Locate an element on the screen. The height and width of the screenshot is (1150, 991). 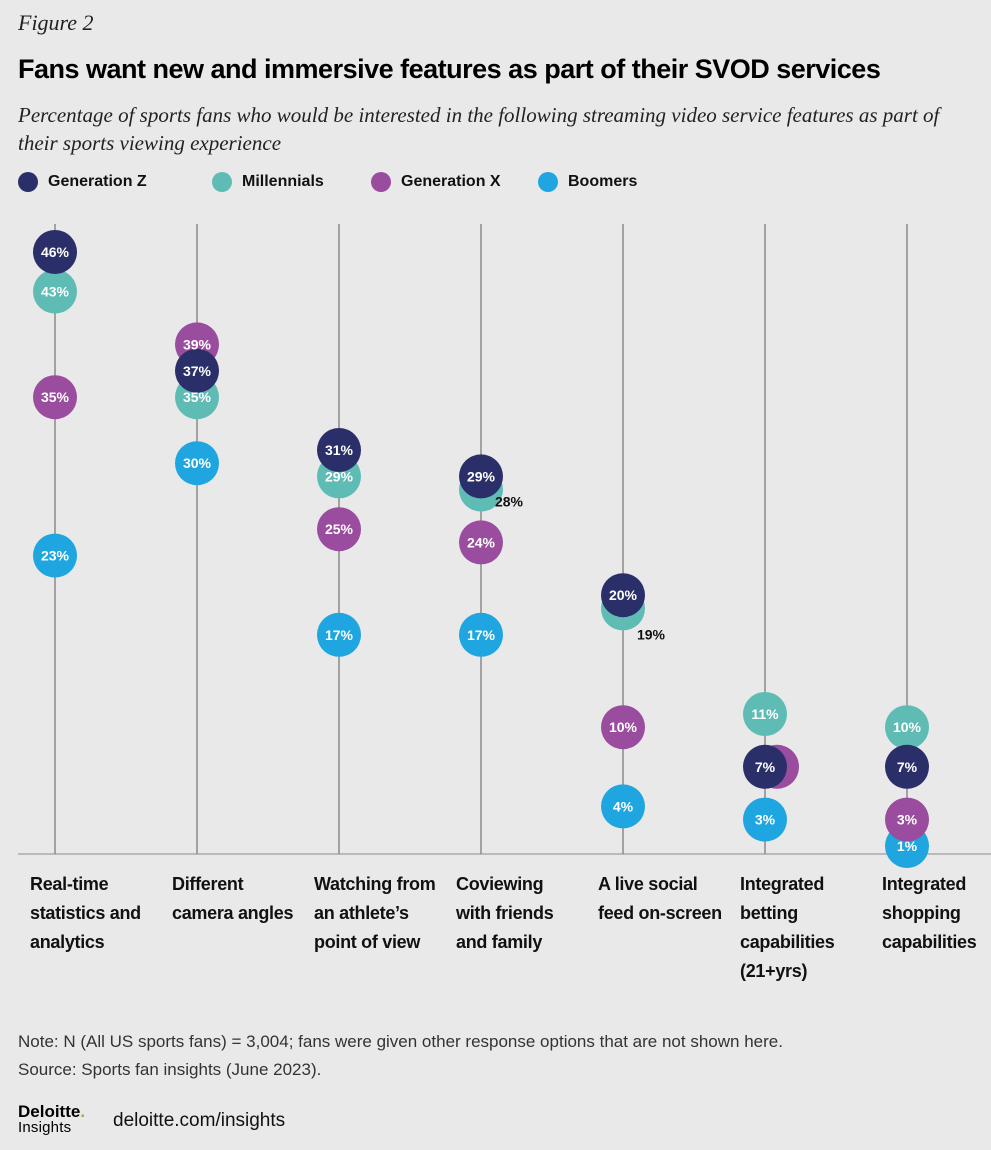
legend-swatch-millennials is located at coordinates (222, 182).